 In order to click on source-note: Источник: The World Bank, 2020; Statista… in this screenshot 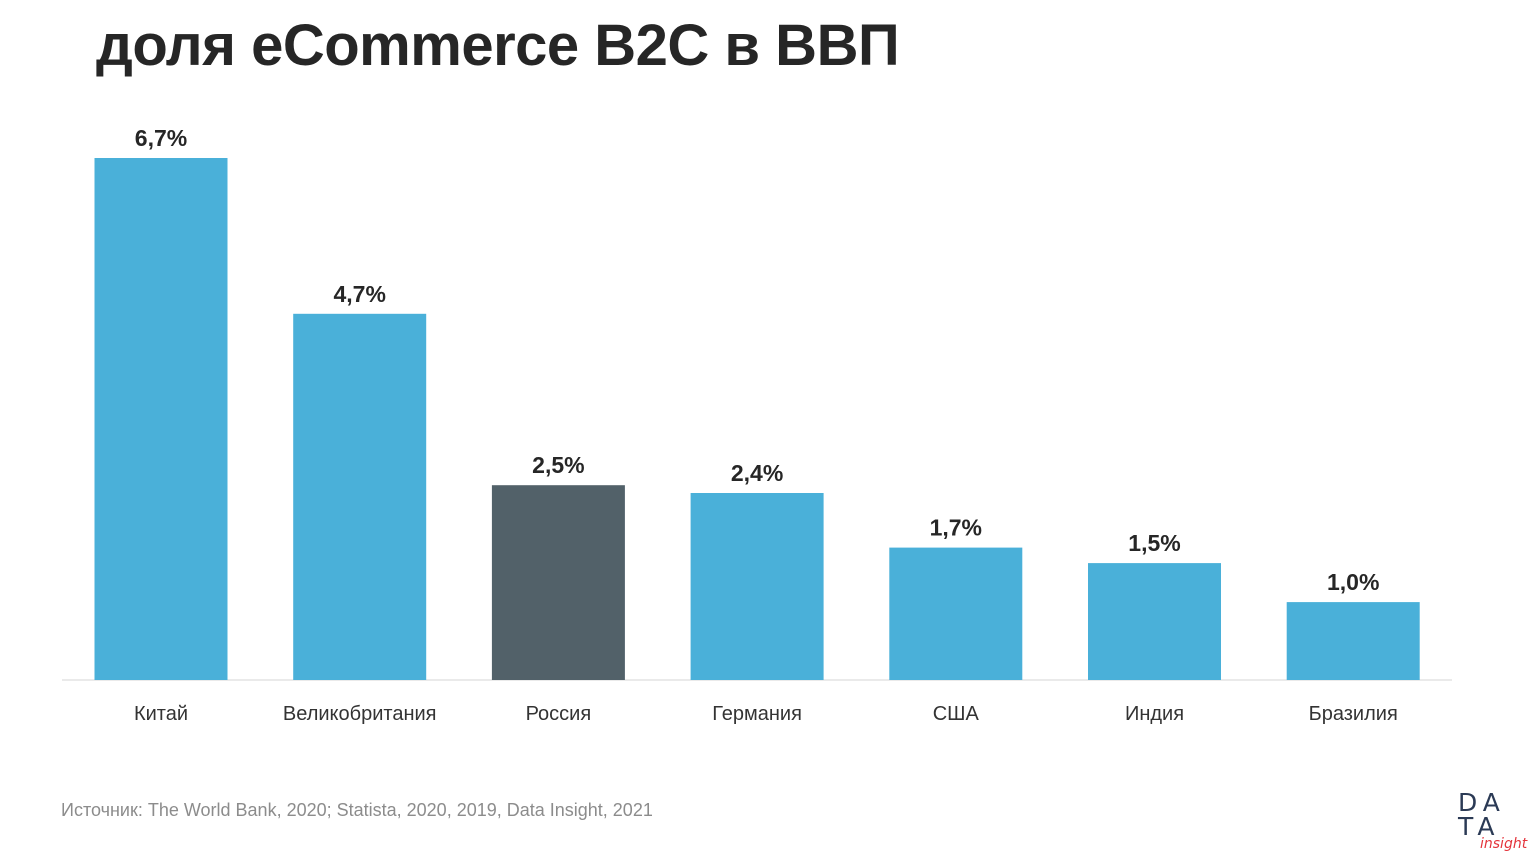, I will do `click(357, 810)`.